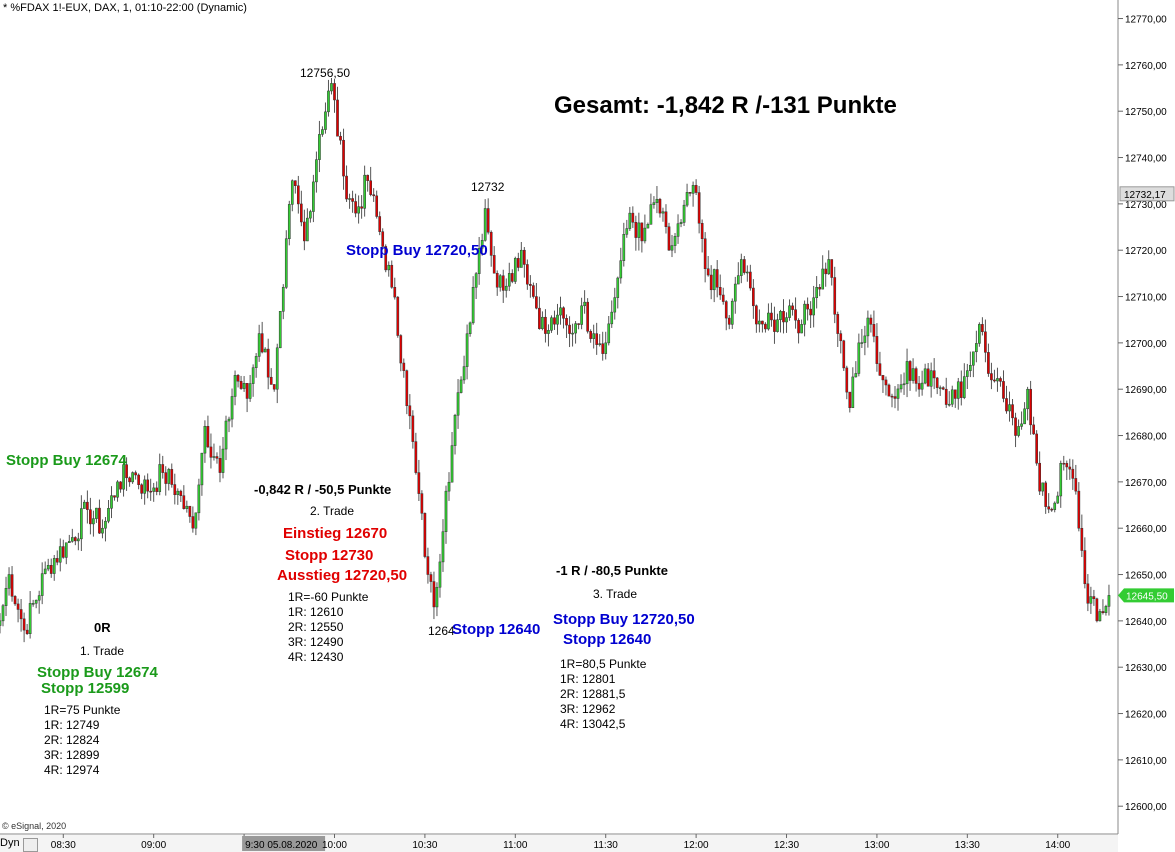 The width and height of the screenshot is (1175, 852). What do you see at coordinates (515, 845) in the screenshot?
I see `x-tick-label: 11:00` at bounding box center [515, 845].